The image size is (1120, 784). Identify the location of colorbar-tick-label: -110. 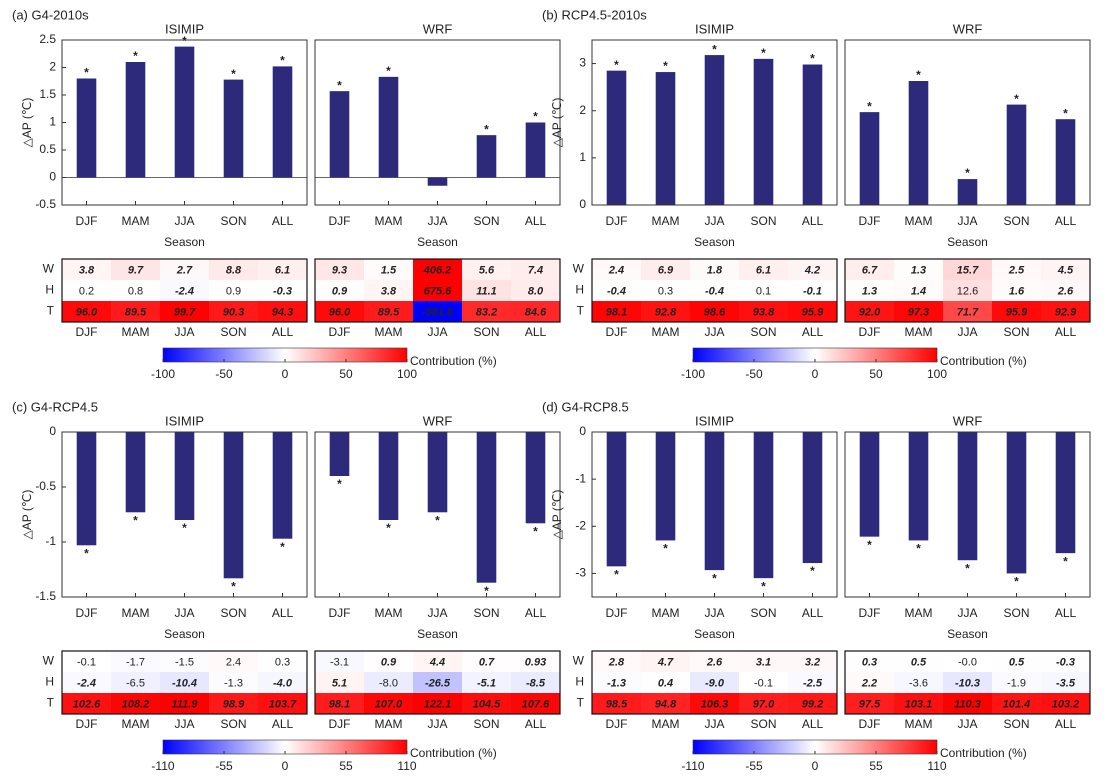
(692, 766).